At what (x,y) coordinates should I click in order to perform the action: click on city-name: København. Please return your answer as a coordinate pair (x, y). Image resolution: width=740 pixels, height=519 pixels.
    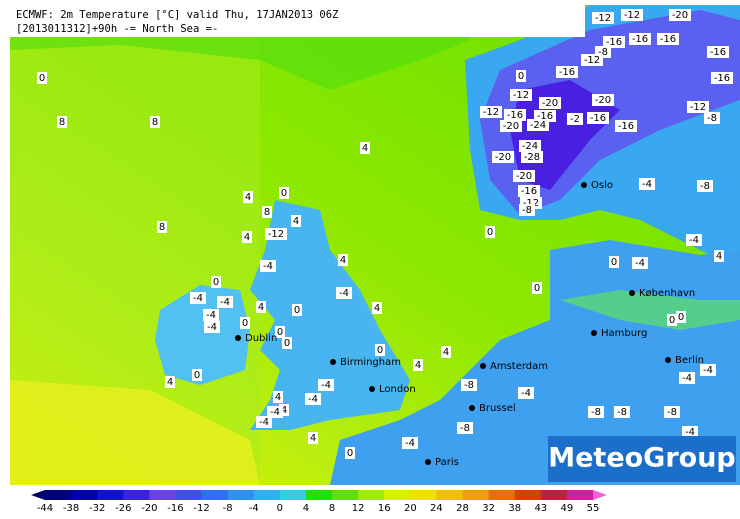
    Looking at the image, I should click on (667, 293).